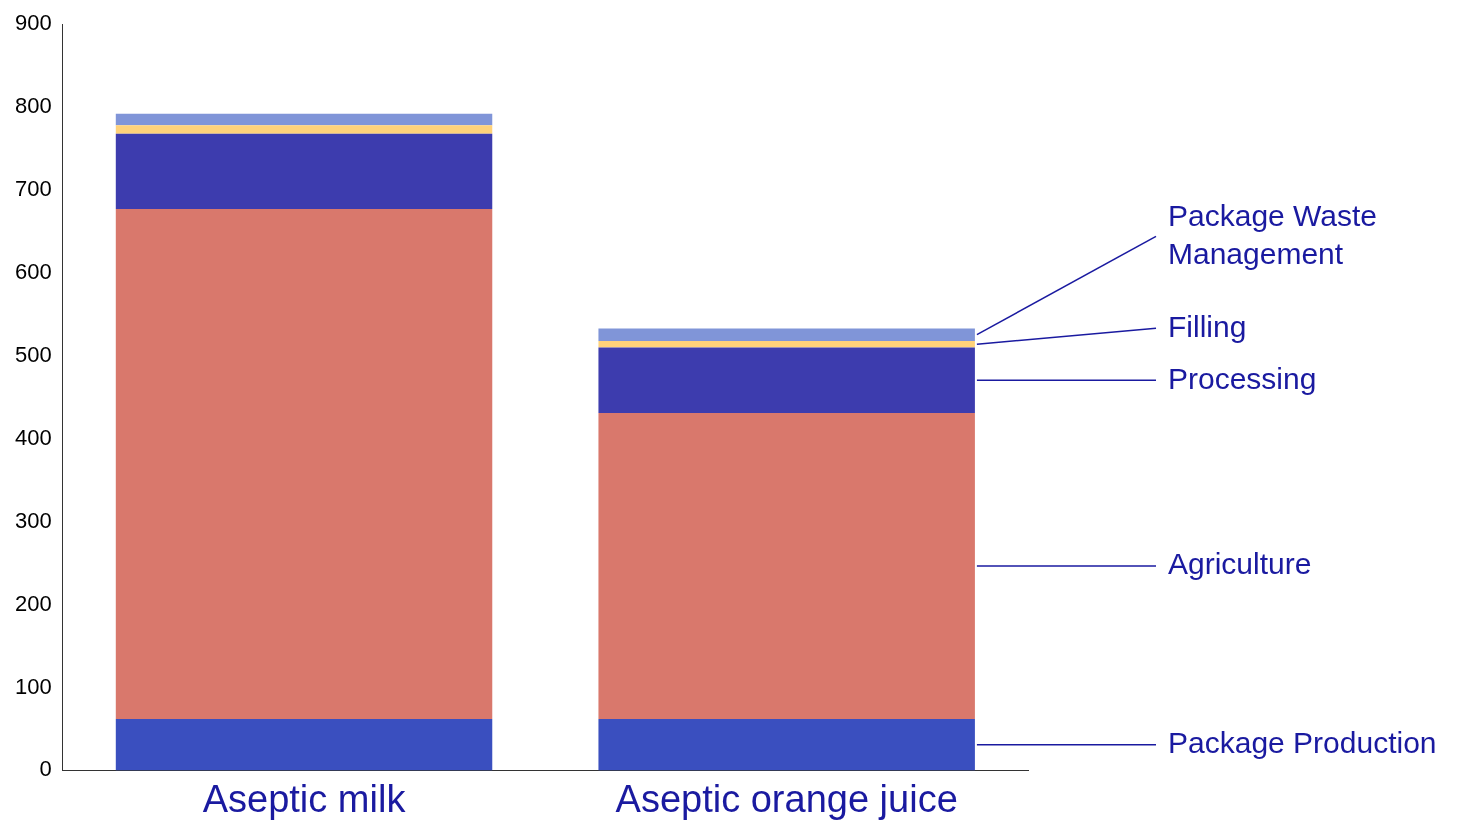 The width and height of the screenshot is (1478, 840). What do you see at coordinates (33, 520) in the screenshot?
I see `y-tick-label: 300` at bounding box center [33, 520].